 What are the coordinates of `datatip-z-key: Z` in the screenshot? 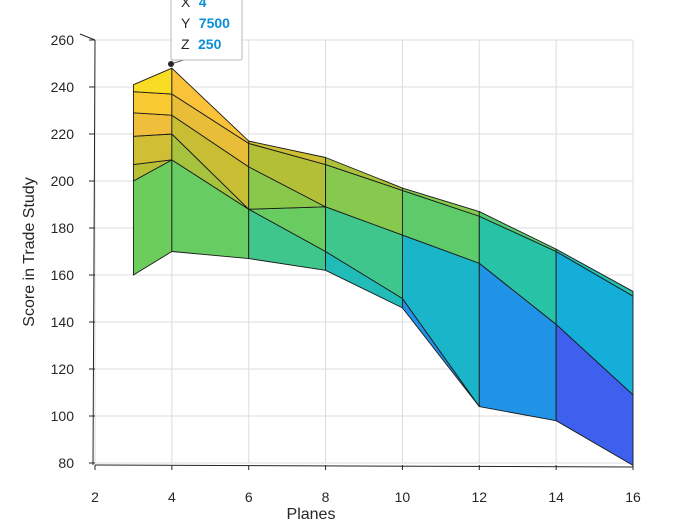 It's located at (185, 44).